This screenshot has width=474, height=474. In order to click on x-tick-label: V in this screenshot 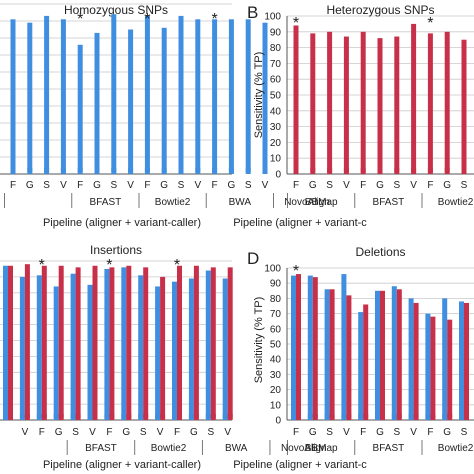, I will do `click(160, 432)`.